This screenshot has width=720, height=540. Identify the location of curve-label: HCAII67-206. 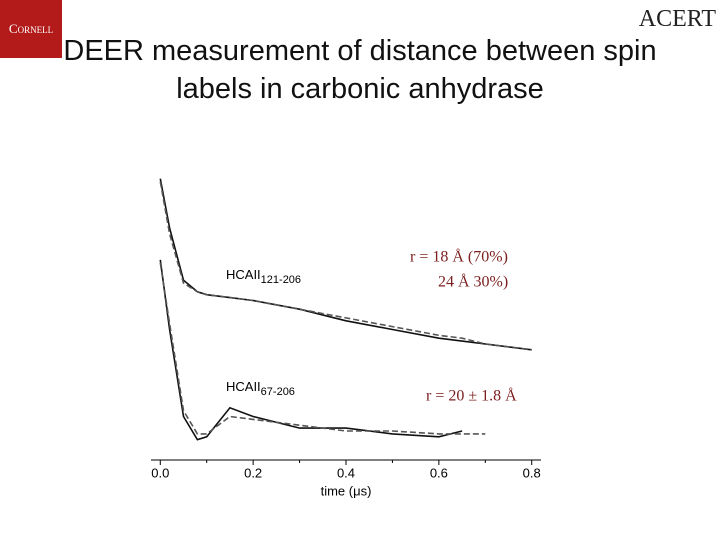
(260, 388).